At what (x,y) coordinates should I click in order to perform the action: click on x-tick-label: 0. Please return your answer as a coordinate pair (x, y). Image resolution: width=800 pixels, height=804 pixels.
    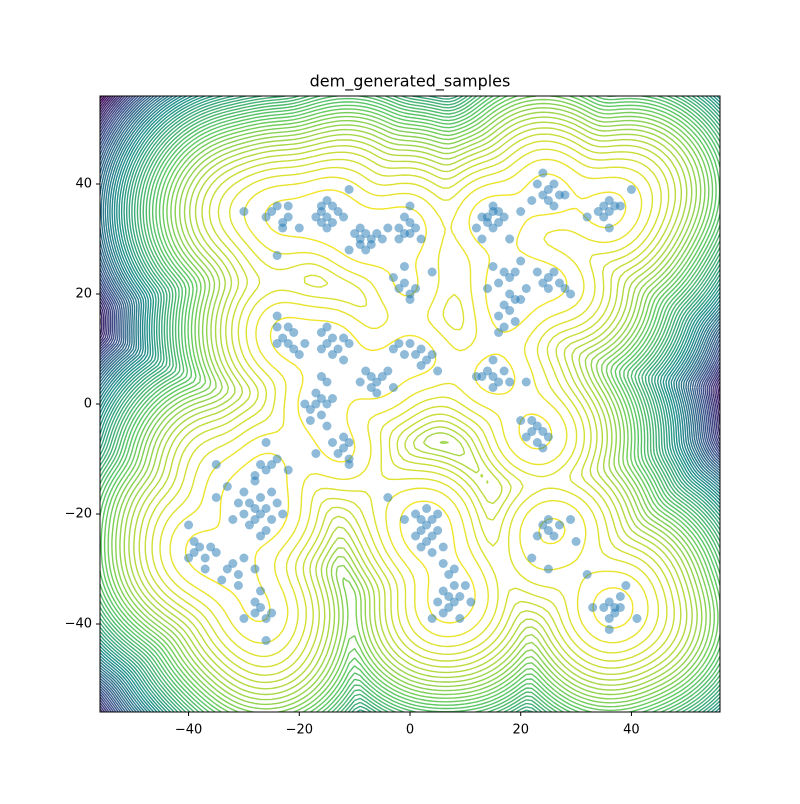
    Looking at the image, I should click on (410, 730).